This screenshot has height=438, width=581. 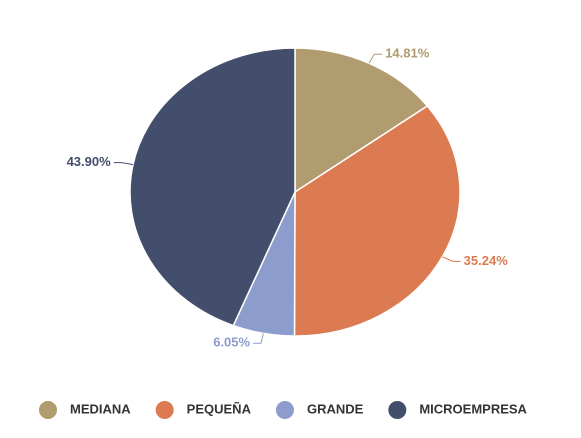 I want to click on data-label: 6.05%, so click(x=231, y=342).